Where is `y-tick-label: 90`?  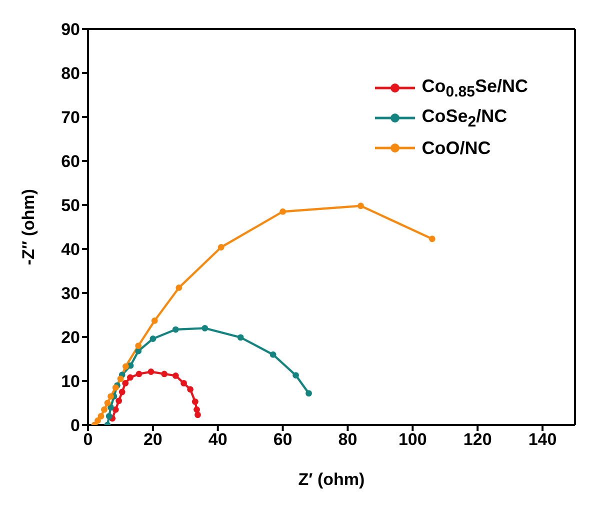
y-tick-label: 90 is located at coordinates (70, 30).